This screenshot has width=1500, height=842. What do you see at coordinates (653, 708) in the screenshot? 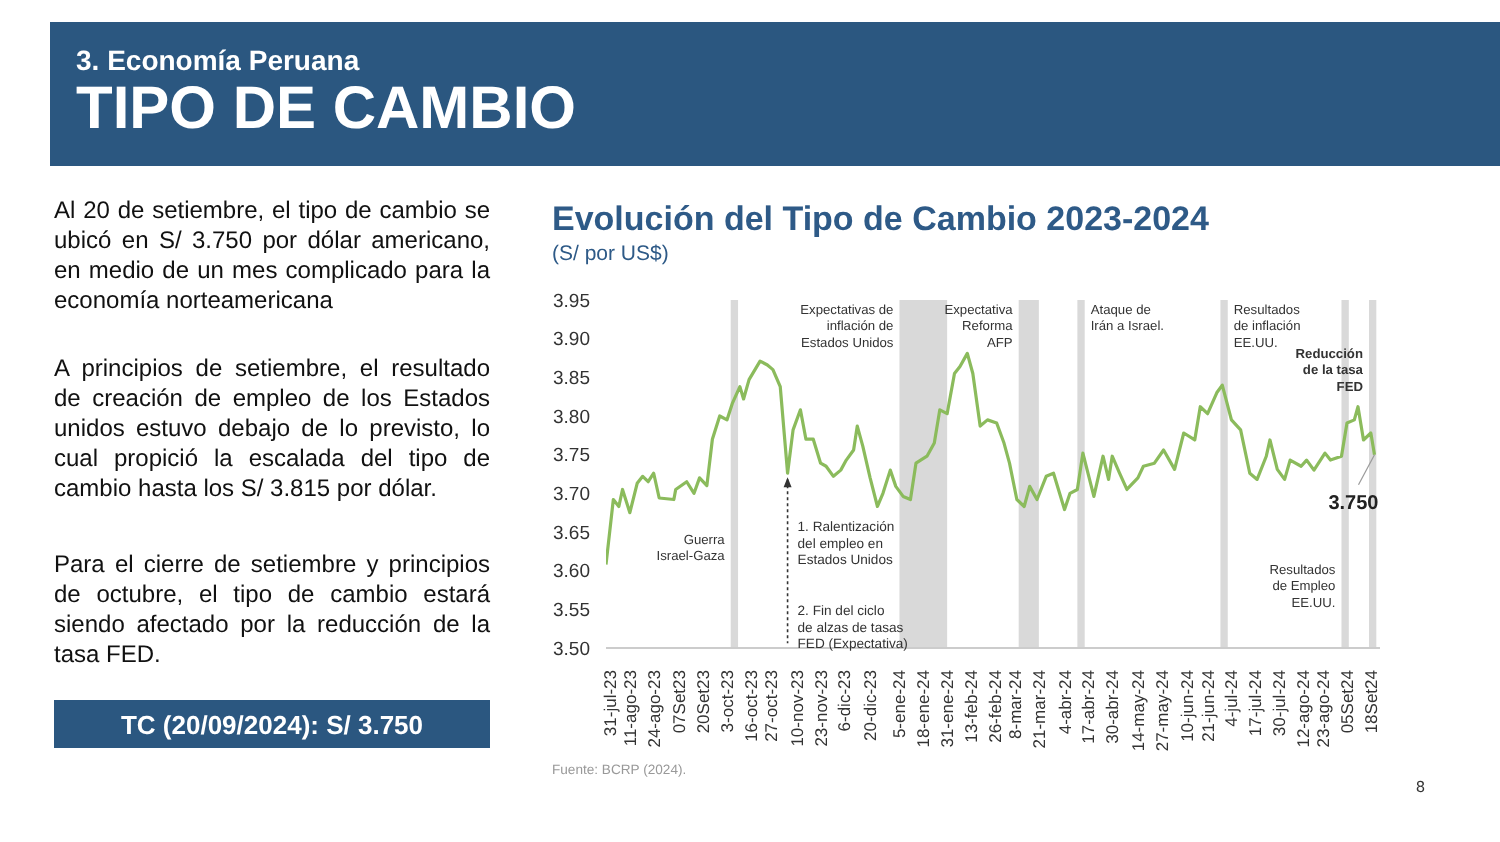
I see `x-tick-label: 24-ago-23` at bounding box center [653, 708].